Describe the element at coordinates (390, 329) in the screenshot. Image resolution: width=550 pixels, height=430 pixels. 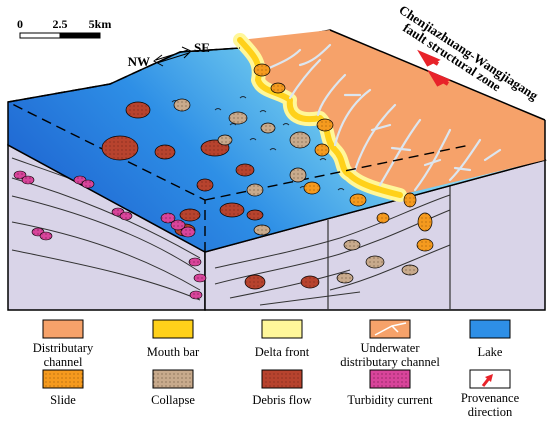
I see `legend-swatch-underwater-channel` at that location.